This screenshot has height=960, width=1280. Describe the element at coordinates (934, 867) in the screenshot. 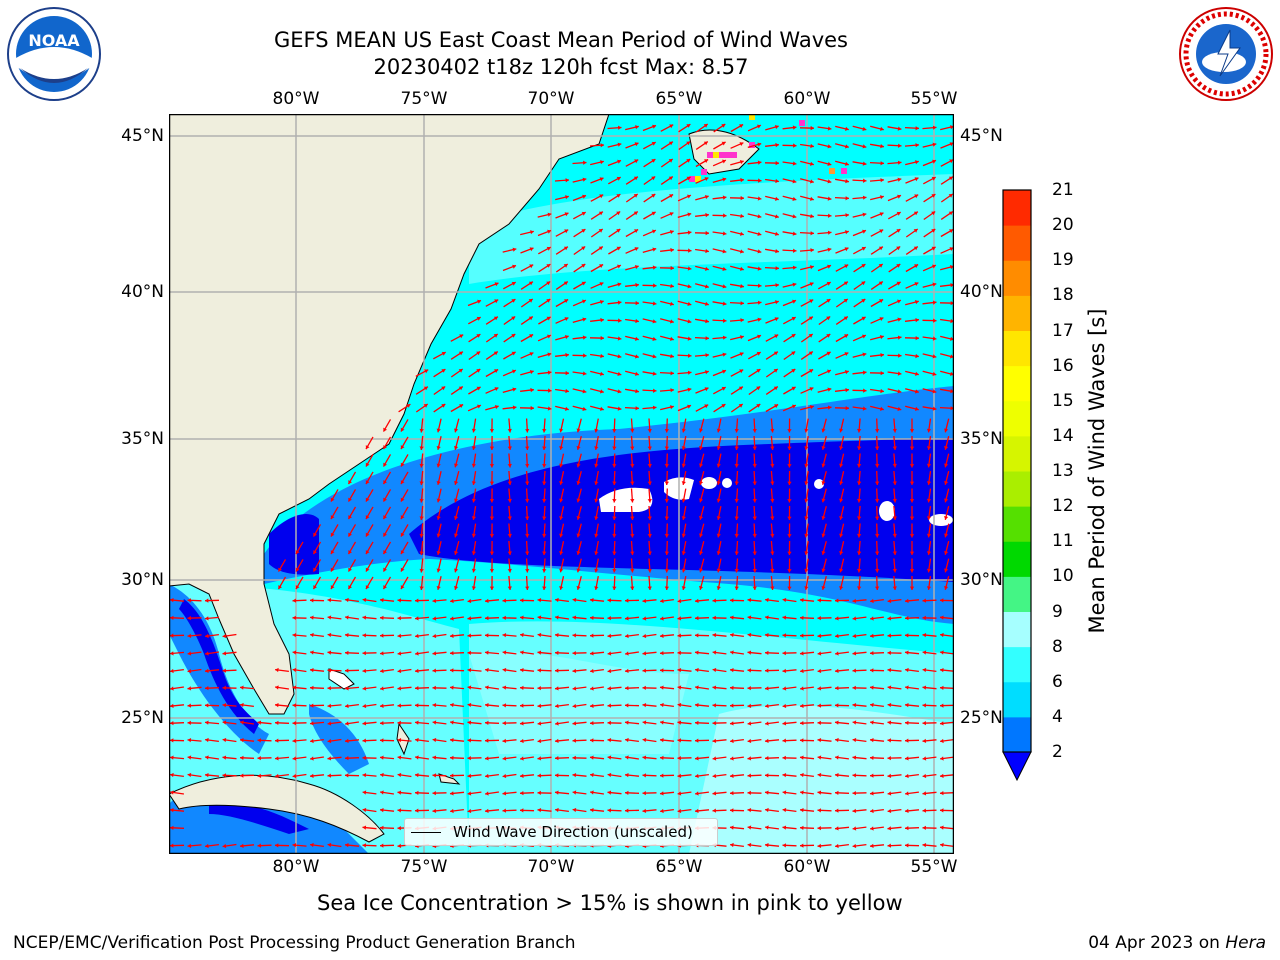

I see `lon-label-bottom: 55°W` at that location.